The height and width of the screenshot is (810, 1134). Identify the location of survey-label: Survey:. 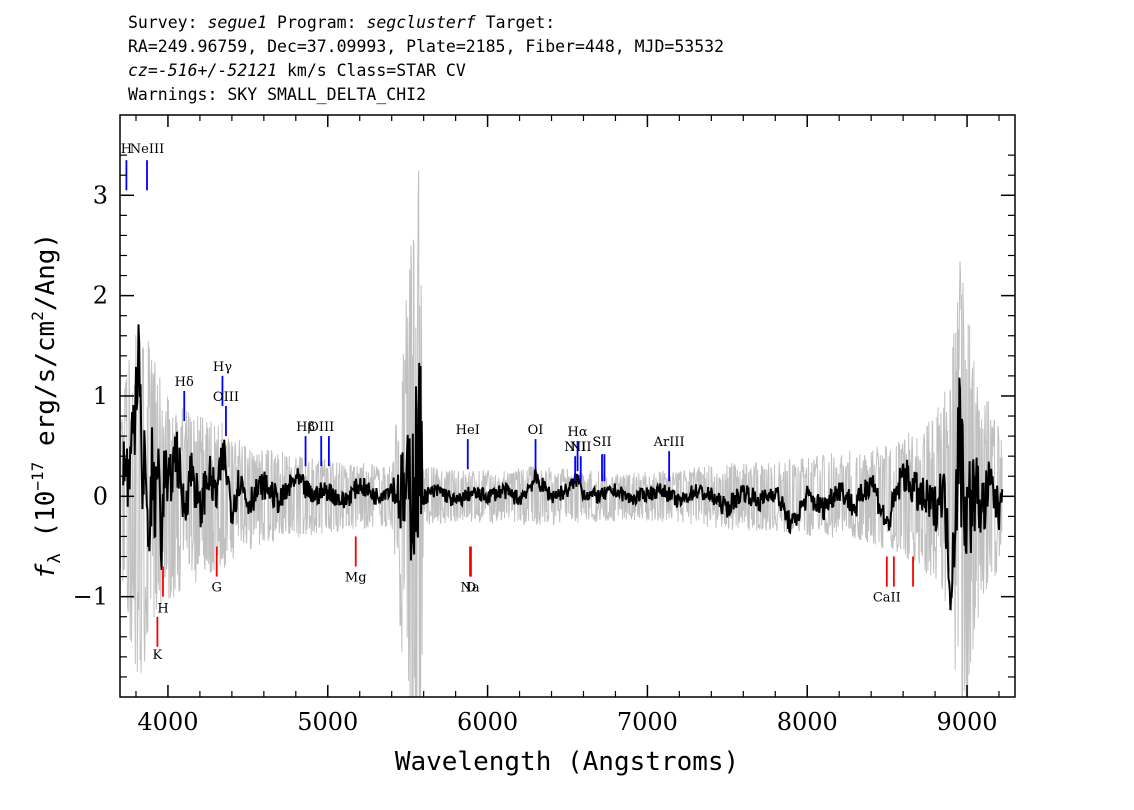
(167, 22).